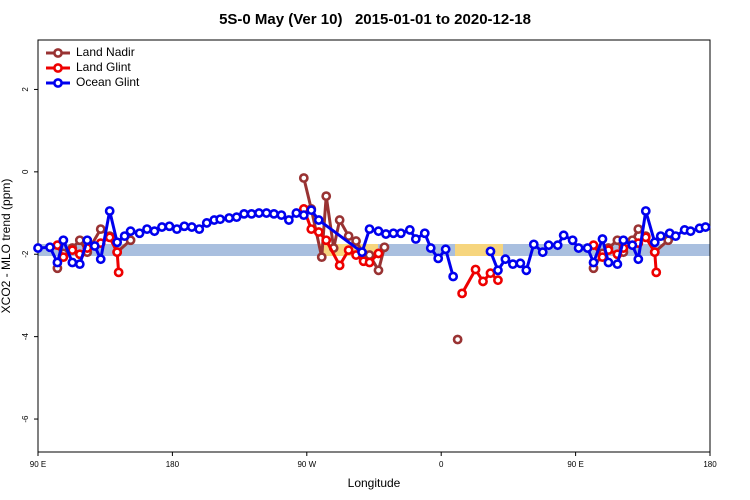 The height and width of the screenshot is (500, 750). What do you see at coordinates (374, 483) in the screenshot?
I see `x-axis-label: Longitude` at bounding box center [374, 483].